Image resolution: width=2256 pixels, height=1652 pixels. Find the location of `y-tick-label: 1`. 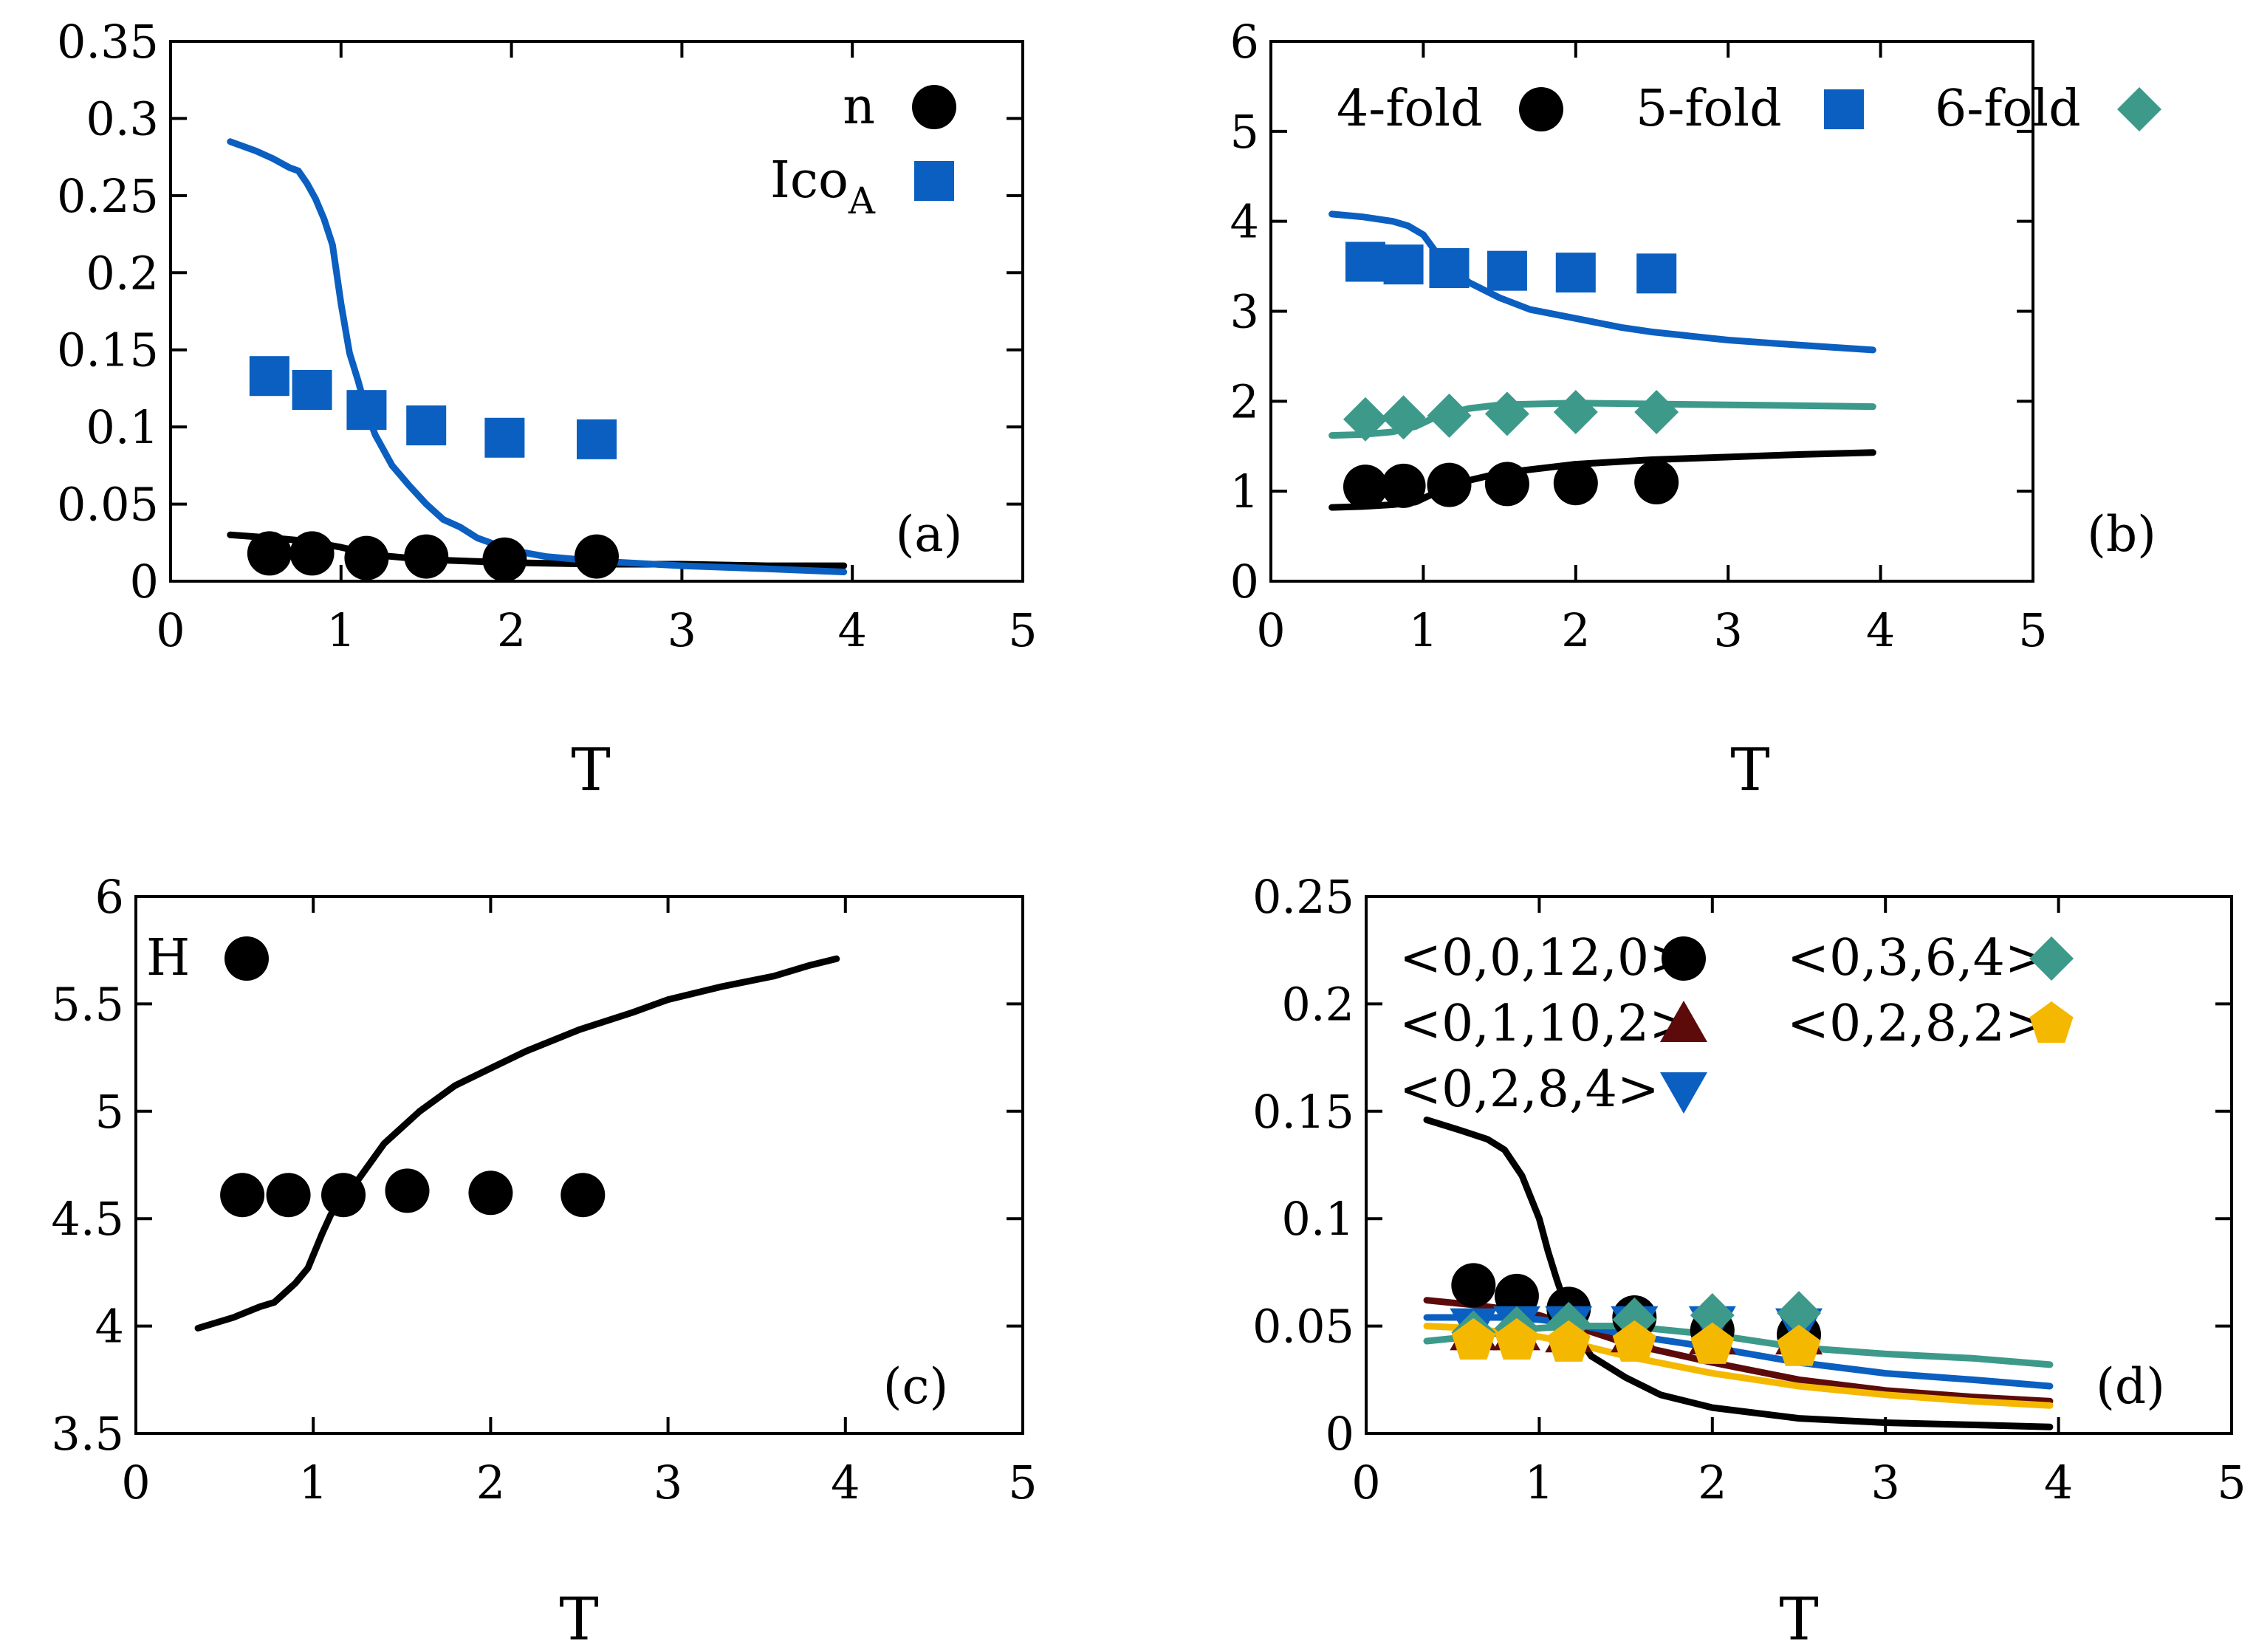

y-tick-label: 1 is located at coordinates (1245, 491).